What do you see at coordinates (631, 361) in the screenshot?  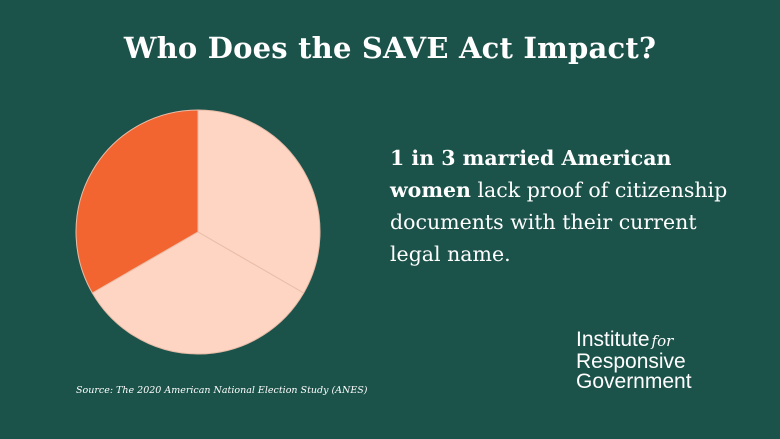 I see `logo-line-2: Responsive` at bounding box center [631, 361].